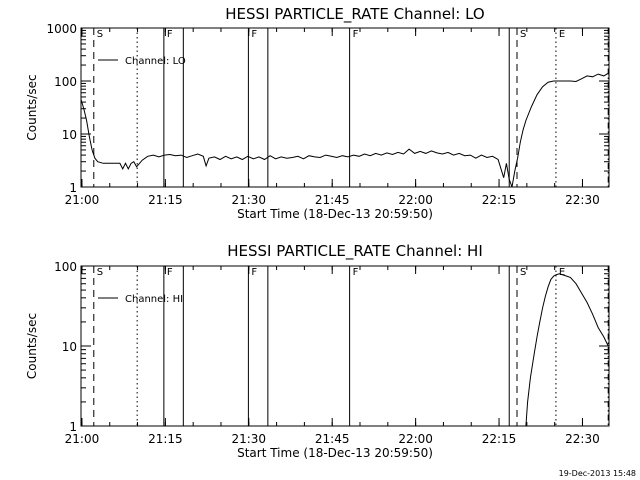  I want to click on chart-title: HESSI PARTICLE_RATE Channel: LO, so click(354, 14).